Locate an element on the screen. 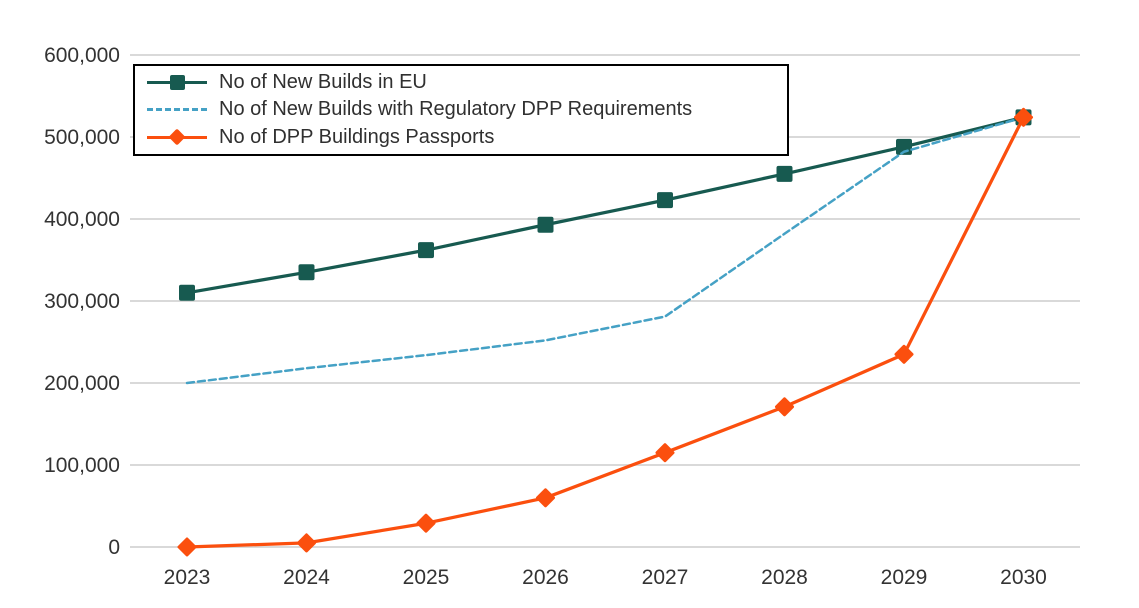 The image size is (1139, 608). legend-item-1: No of New Builds in EU is located at coordinates (463, 82).